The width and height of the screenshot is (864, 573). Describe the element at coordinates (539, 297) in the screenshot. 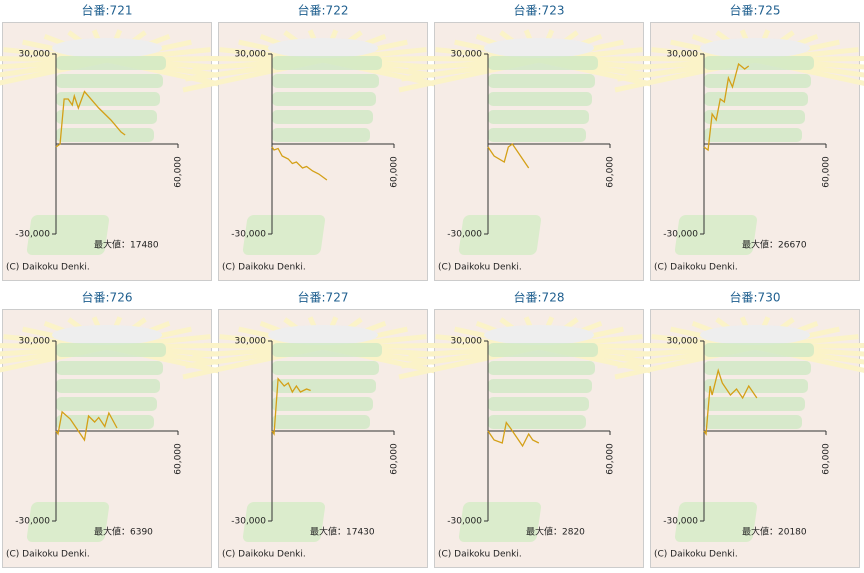

I see `chart-title: 台番:728` at that location.